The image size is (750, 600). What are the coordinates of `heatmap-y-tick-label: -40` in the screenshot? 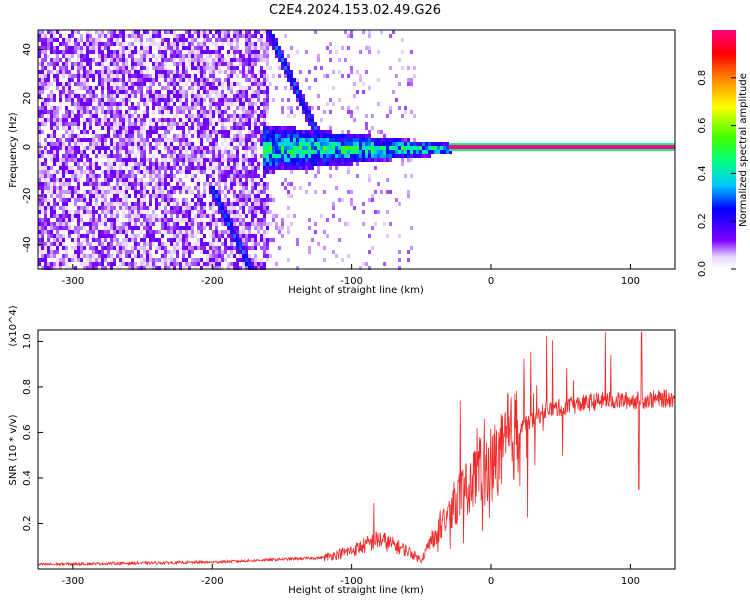 It's located at (27, 244).